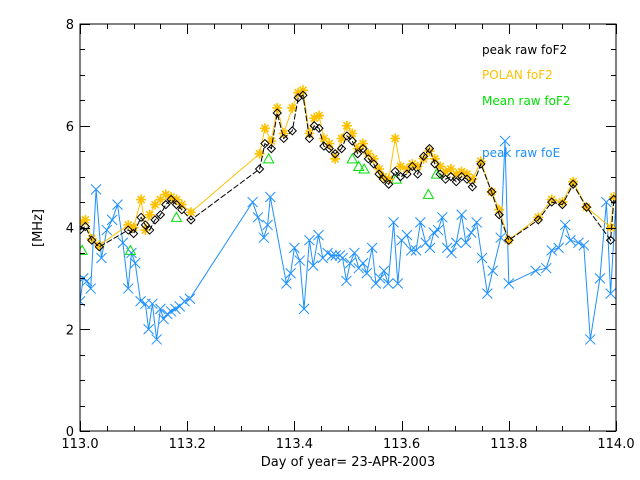 The height and width of the screenshot is (480, 640). Describe the element at coordinates (508, 444) in the screenshot. I see `x-tick-label: 113.8` at that location.